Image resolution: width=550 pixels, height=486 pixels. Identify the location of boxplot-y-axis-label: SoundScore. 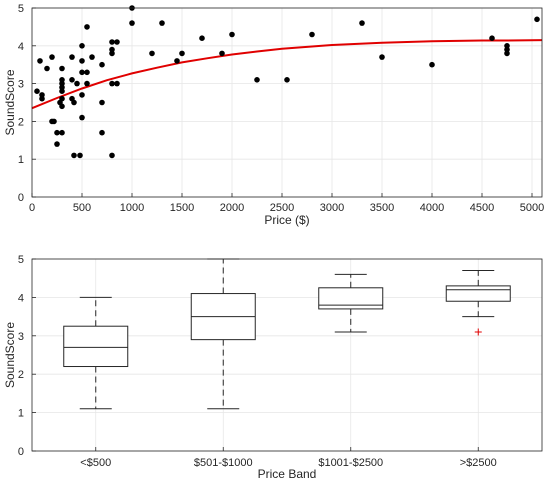
(10, 355).